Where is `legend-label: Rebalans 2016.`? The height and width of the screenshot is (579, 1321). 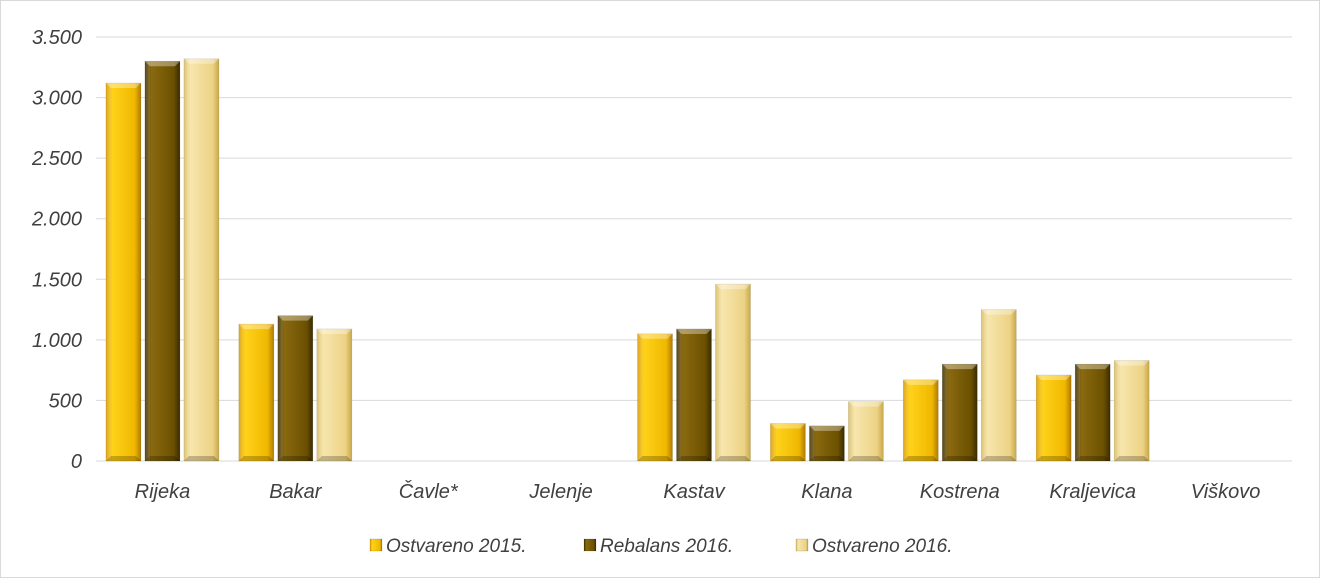
legend-label: Rebalans 2016. is located at coordinates (666, 546).